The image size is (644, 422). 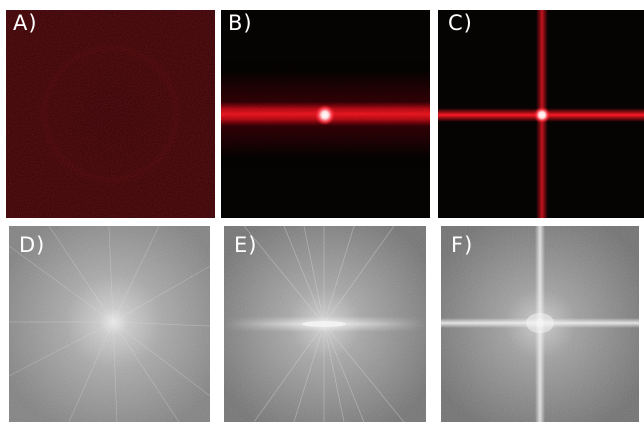 I want to click on panel-e-spectrum-image: E), so click(x=325, y=324).